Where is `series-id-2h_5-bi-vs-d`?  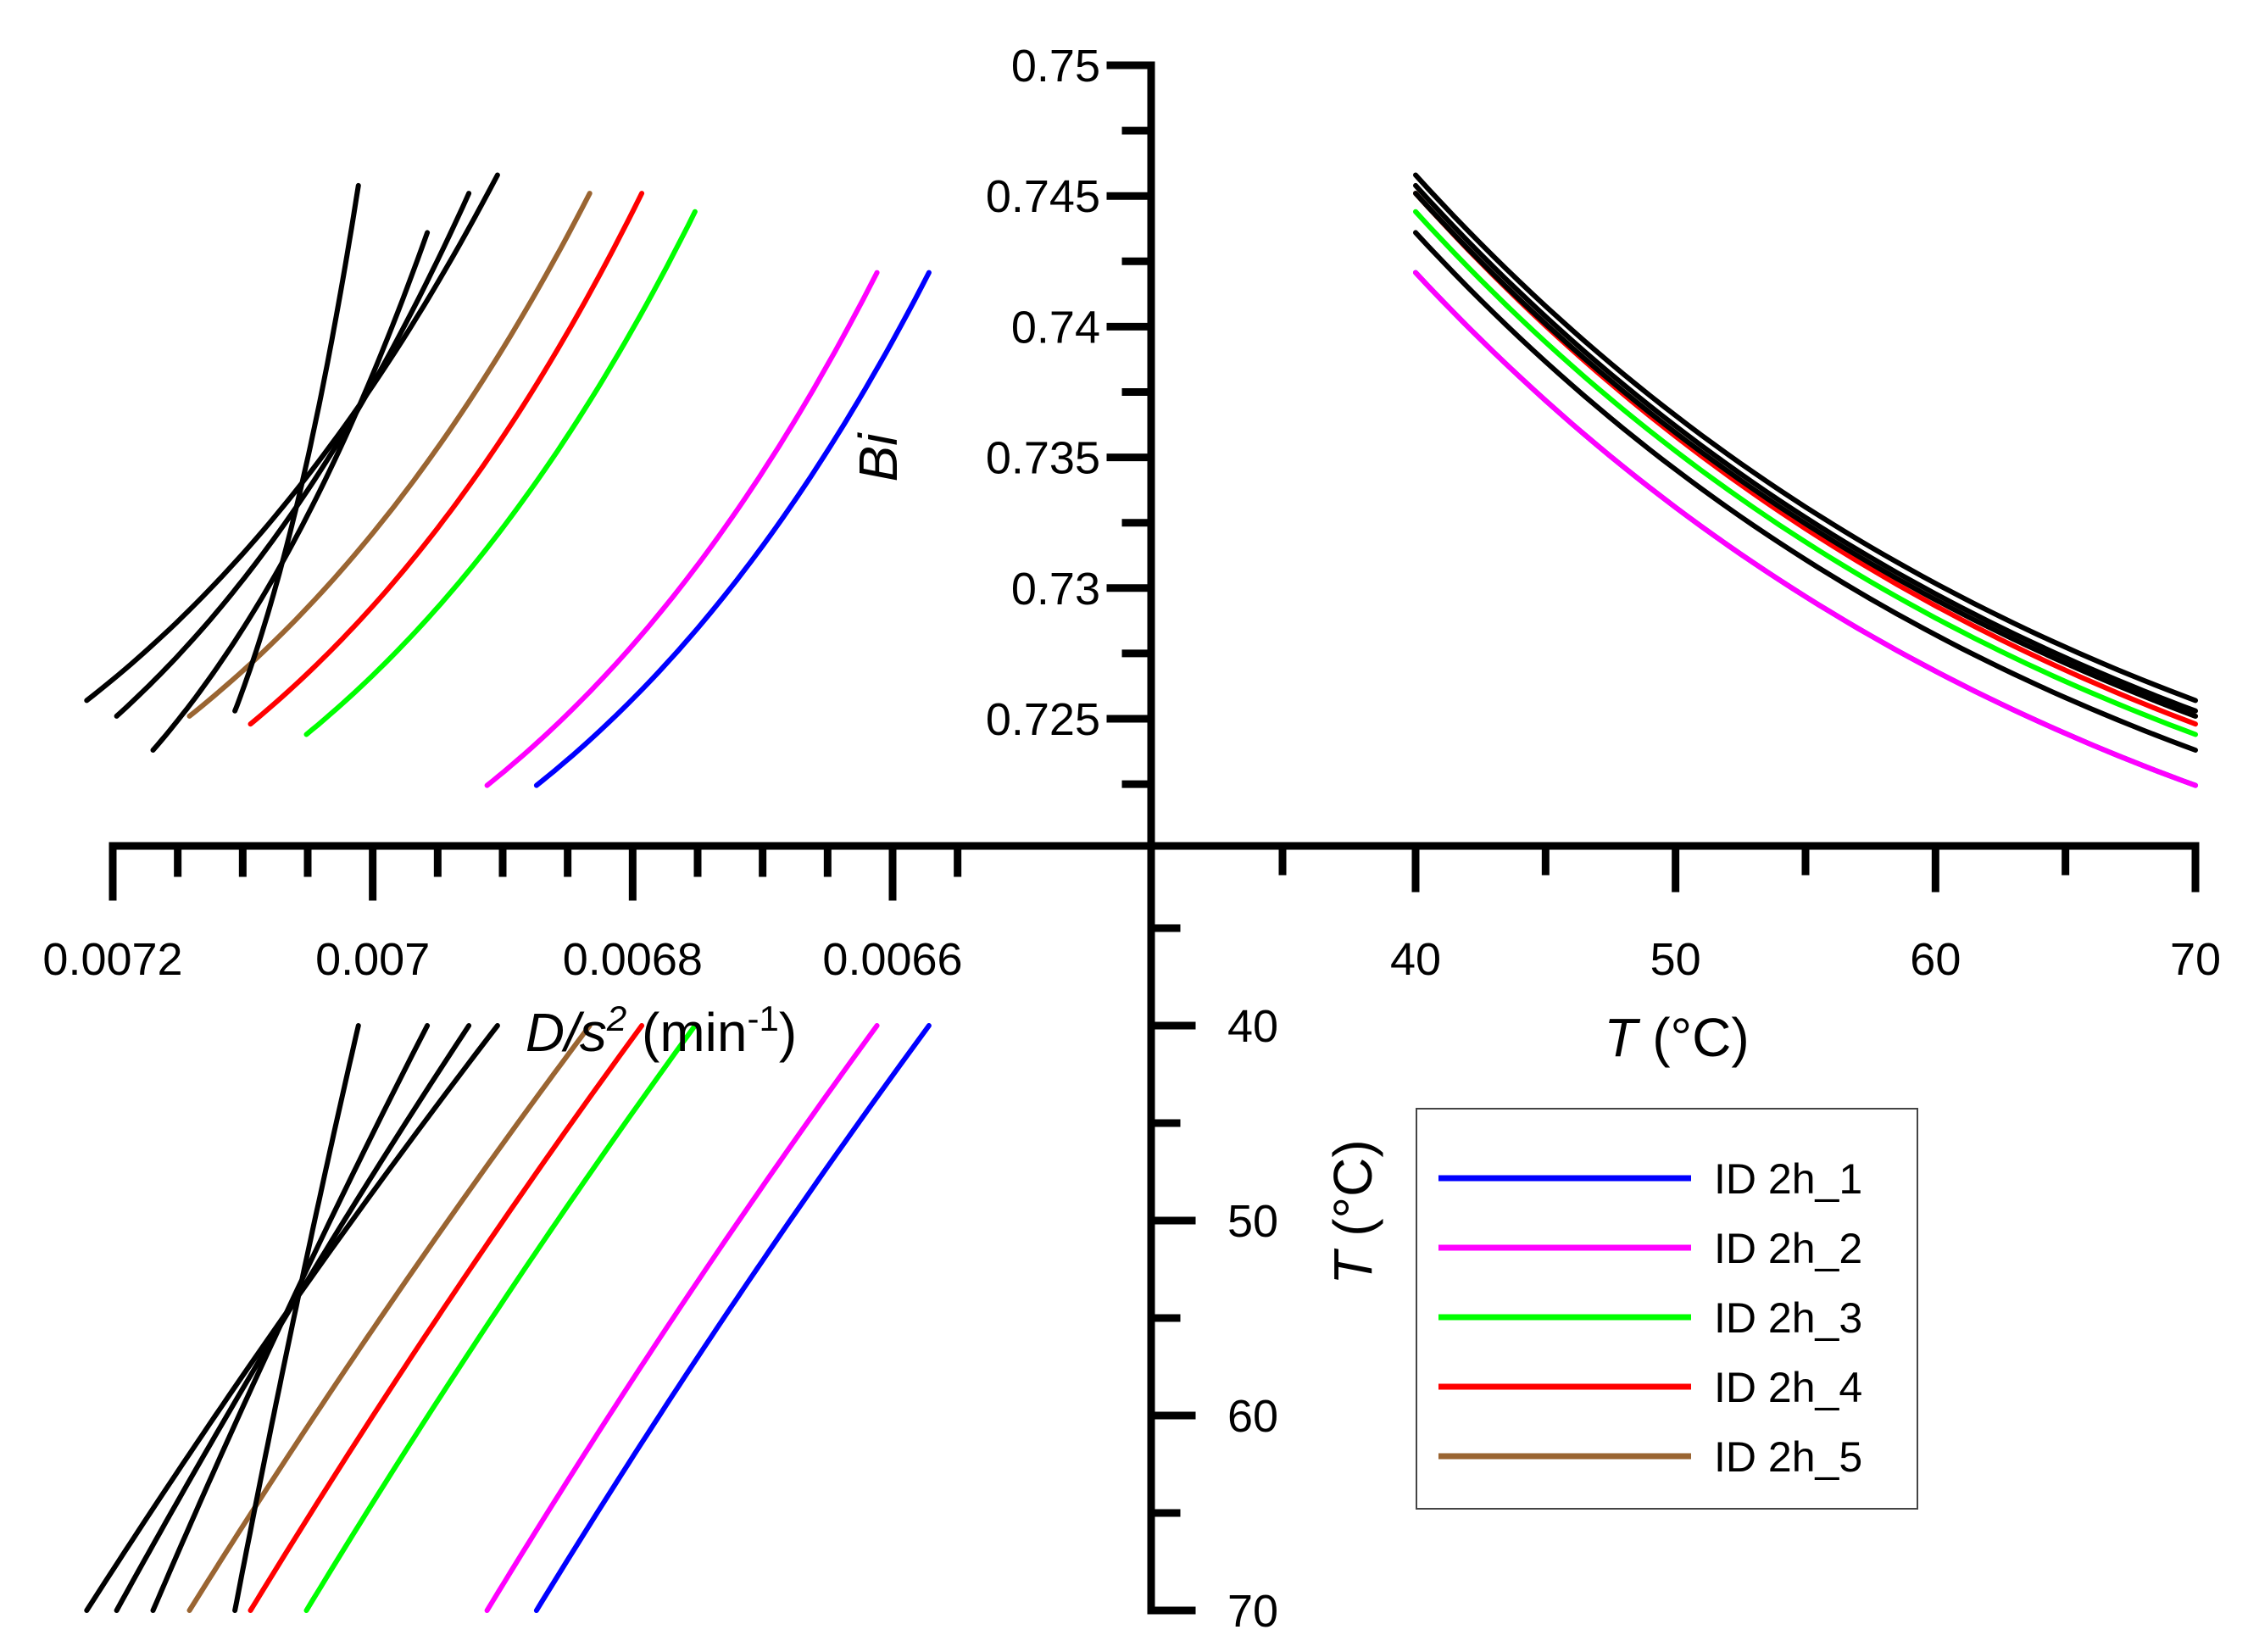 series-id-2h_5-bi-vs-d is located at coordinates (389, 455).